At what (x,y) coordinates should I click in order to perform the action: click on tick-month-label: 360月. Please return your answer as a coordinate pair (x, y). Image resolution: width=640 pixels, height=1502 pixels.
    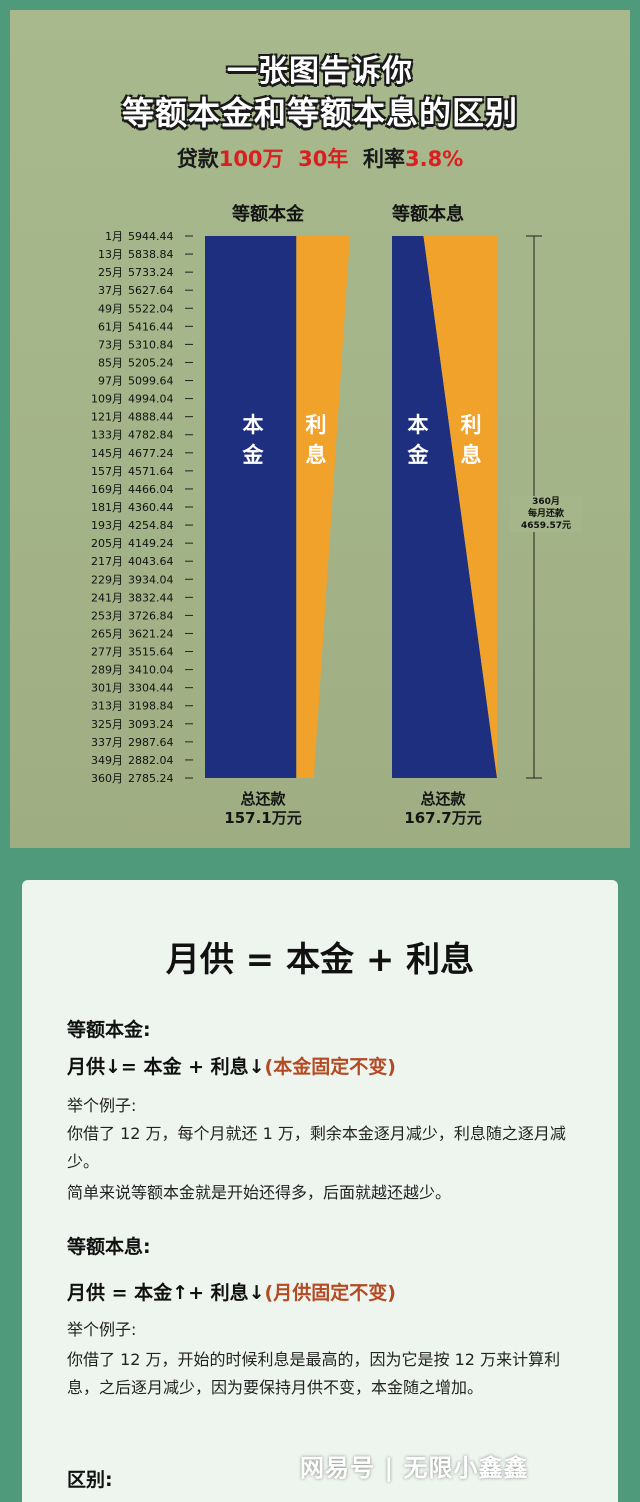
    Looking at the image, I should click on (107, 778).